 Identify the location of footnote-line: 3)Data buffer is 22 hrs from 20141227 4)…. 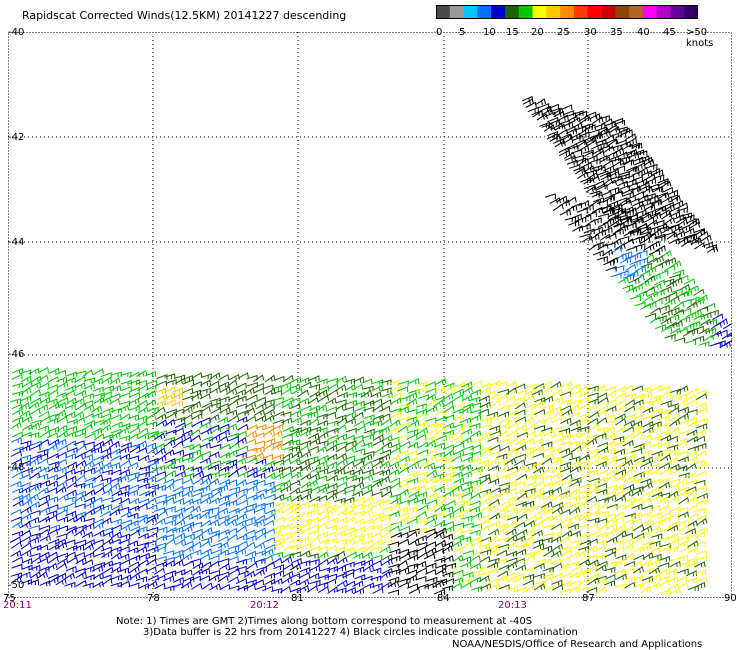
(360, 632).